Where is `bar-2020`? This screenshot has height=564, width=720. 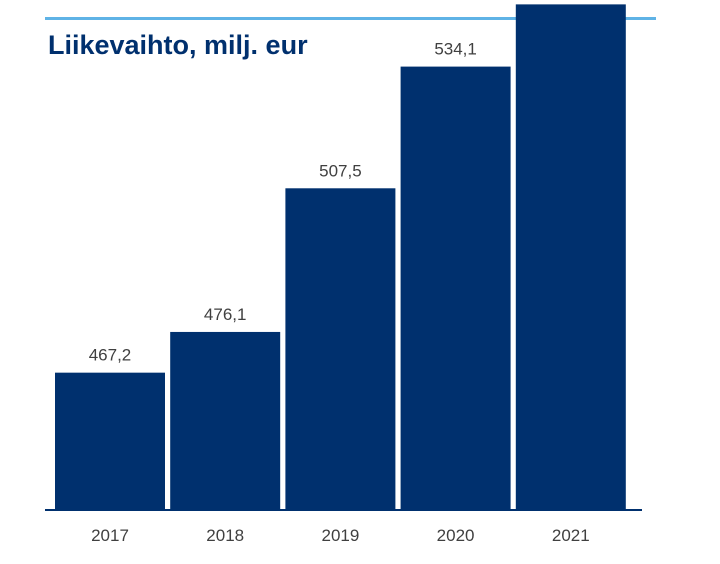
bar-2020 is located at coordinates (455, 287).